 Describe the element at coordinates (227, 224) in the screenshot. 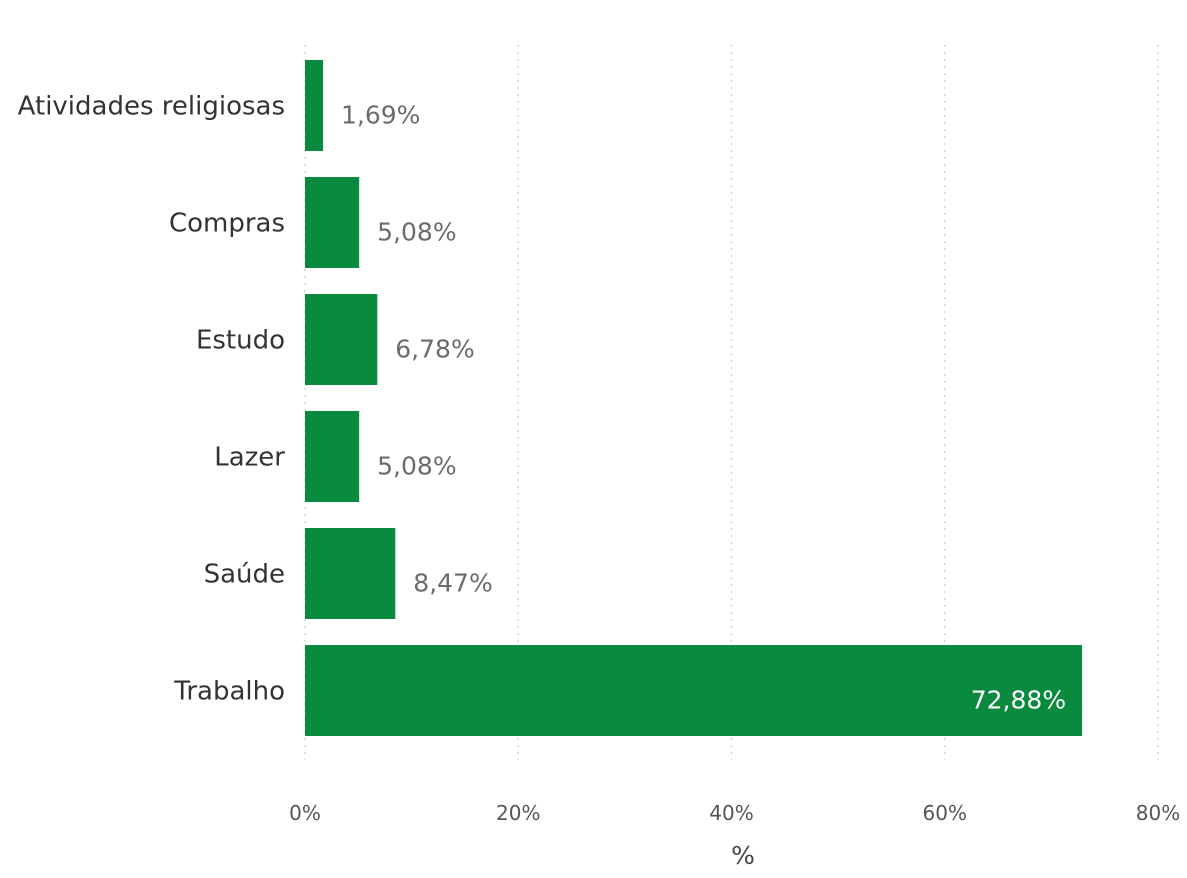

I see `category-label: Compras` at that location.